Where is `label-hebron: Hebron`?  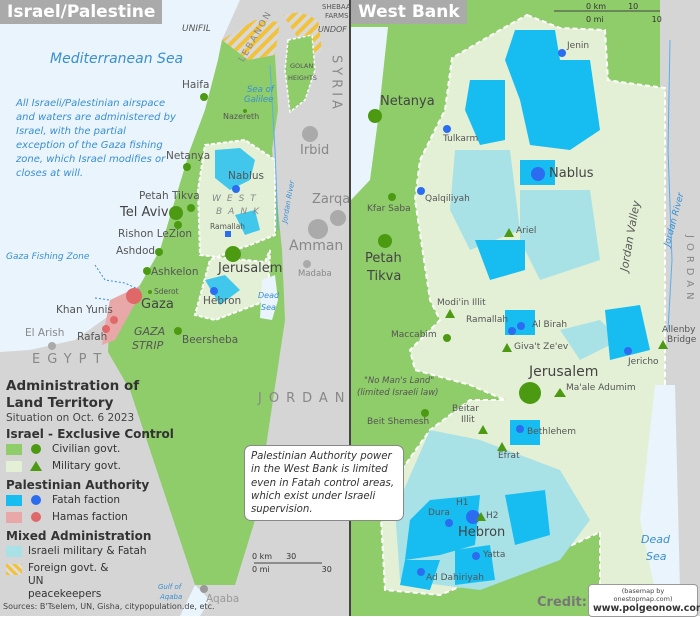
label-hebron: Hebron is located at coordinates (222, 301).